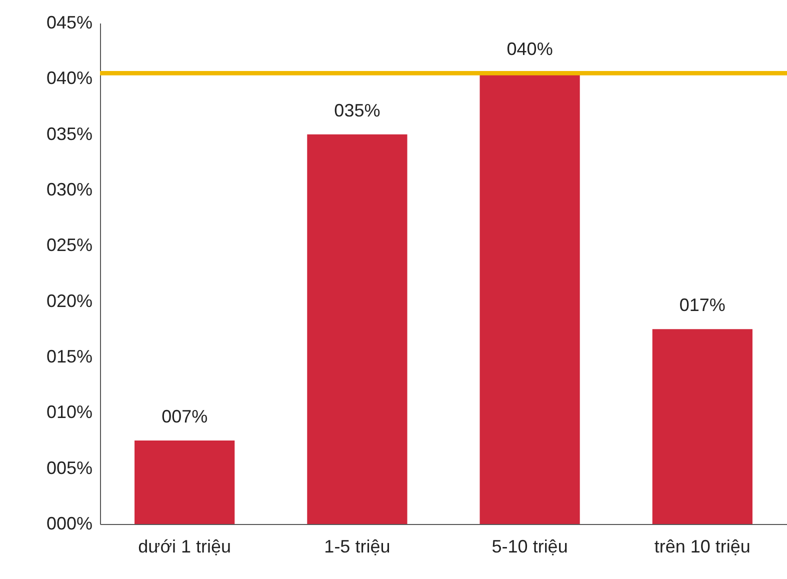  What do you see at coordinates (69, 78) in the screenshot?
I see `y-tick-label: 040%` at bounding box center [69, 78].